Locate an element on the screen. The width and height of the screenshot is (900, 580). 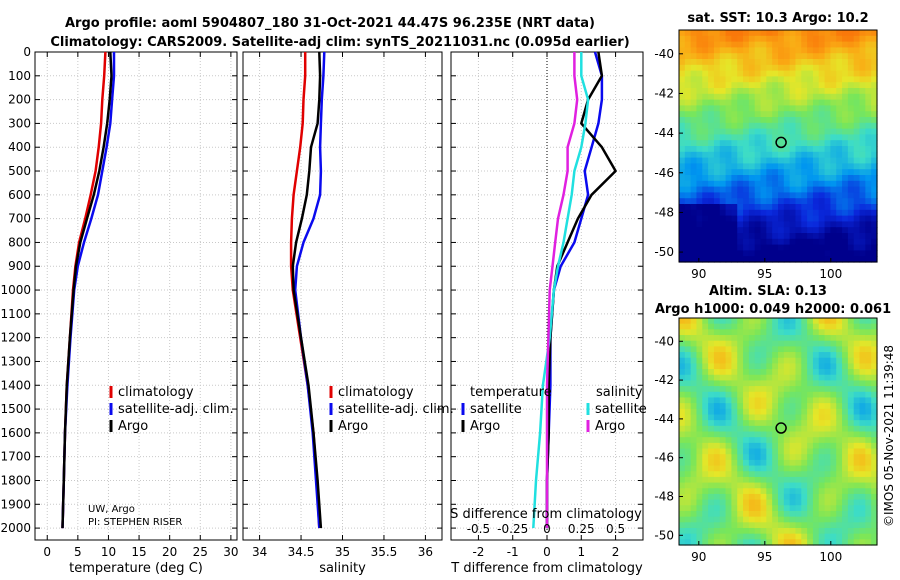
x-tick-label: 1 is located at coordinates (581, 552).